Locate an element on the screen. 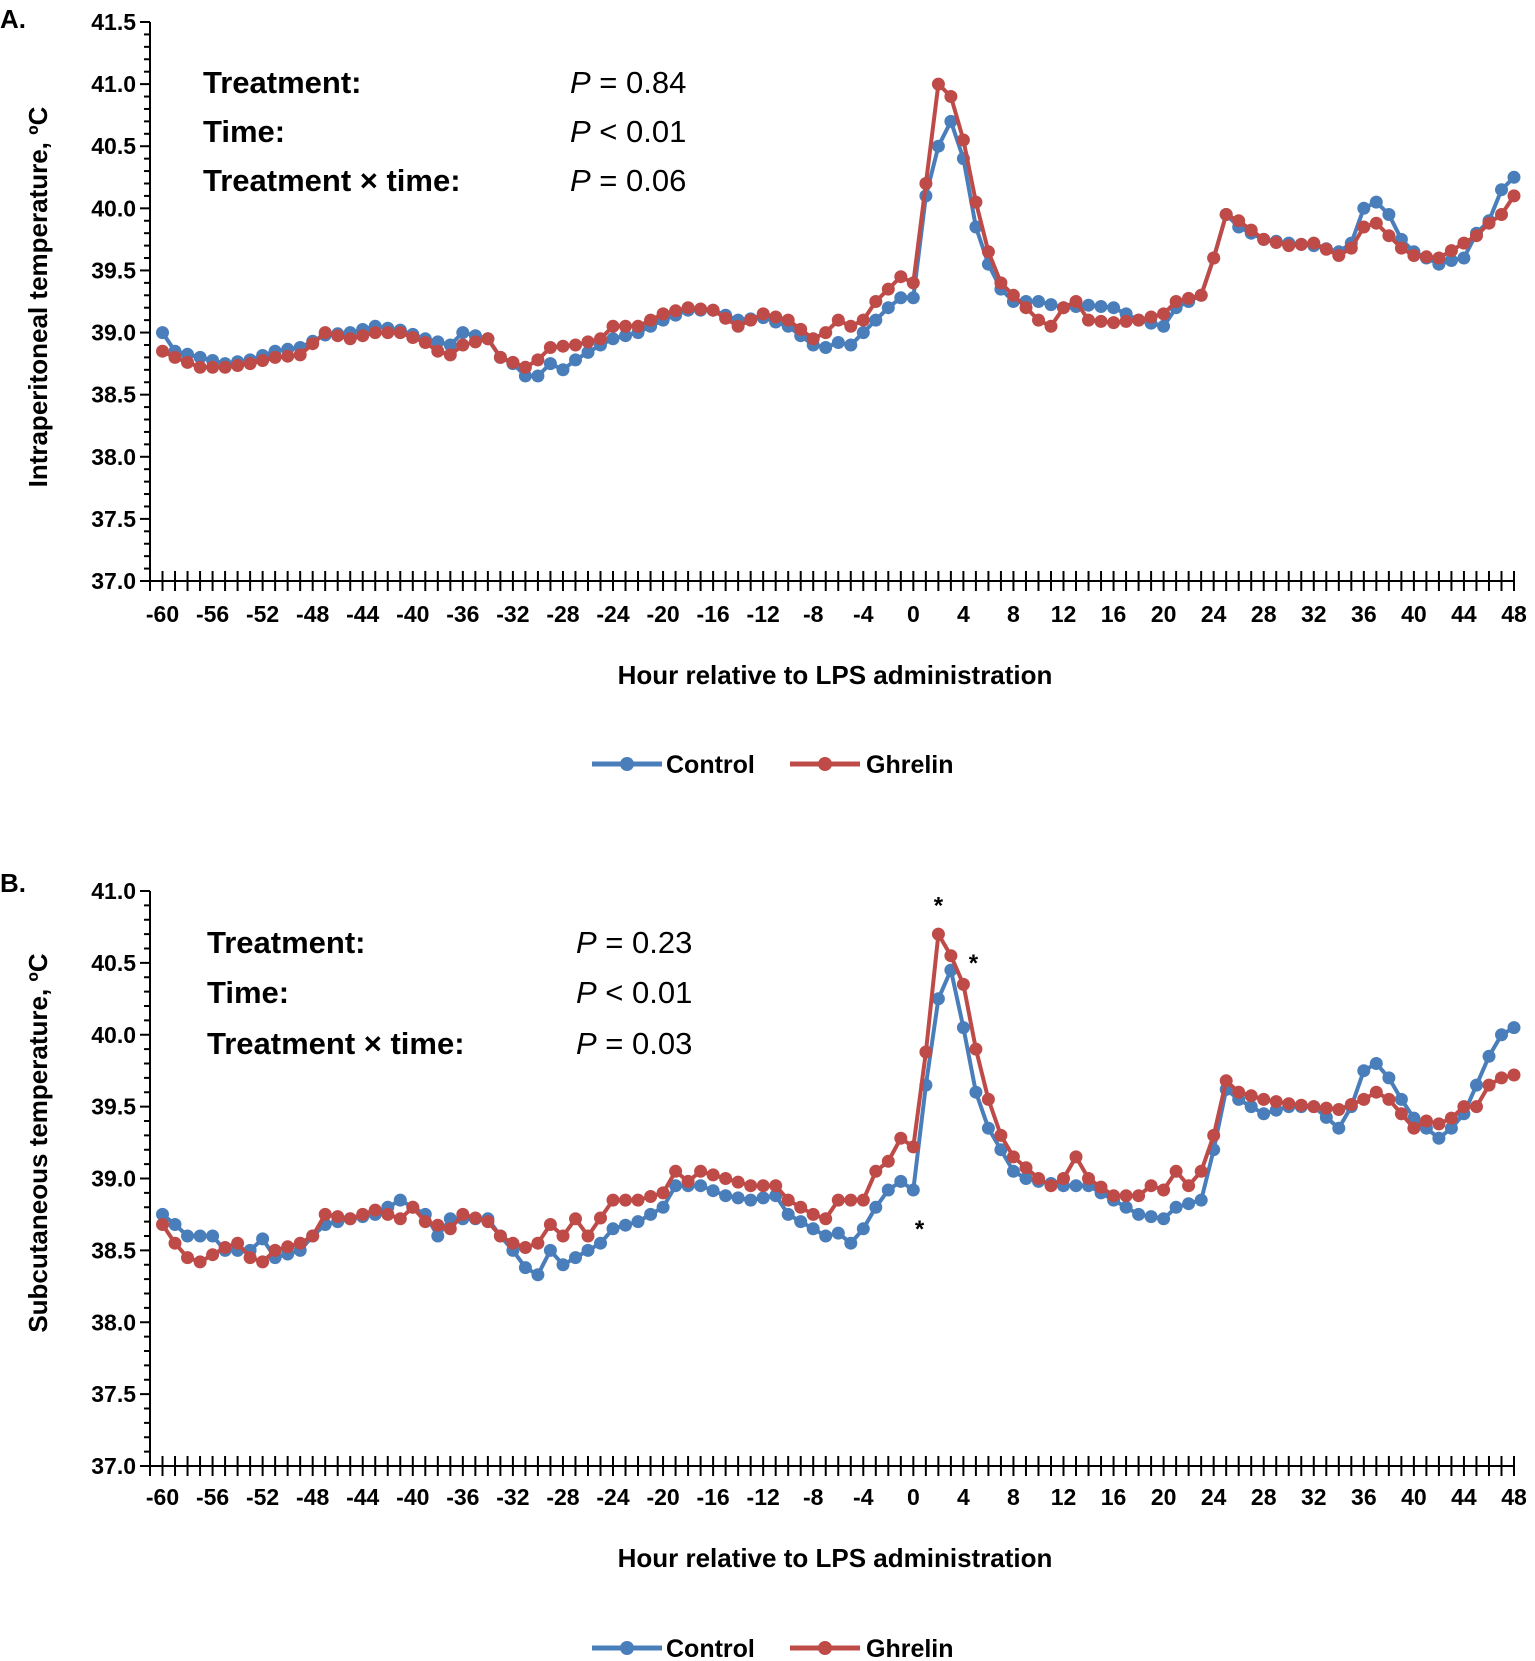  panel-a-legend-ghrelin-marker is located at coordinates (825, 764).